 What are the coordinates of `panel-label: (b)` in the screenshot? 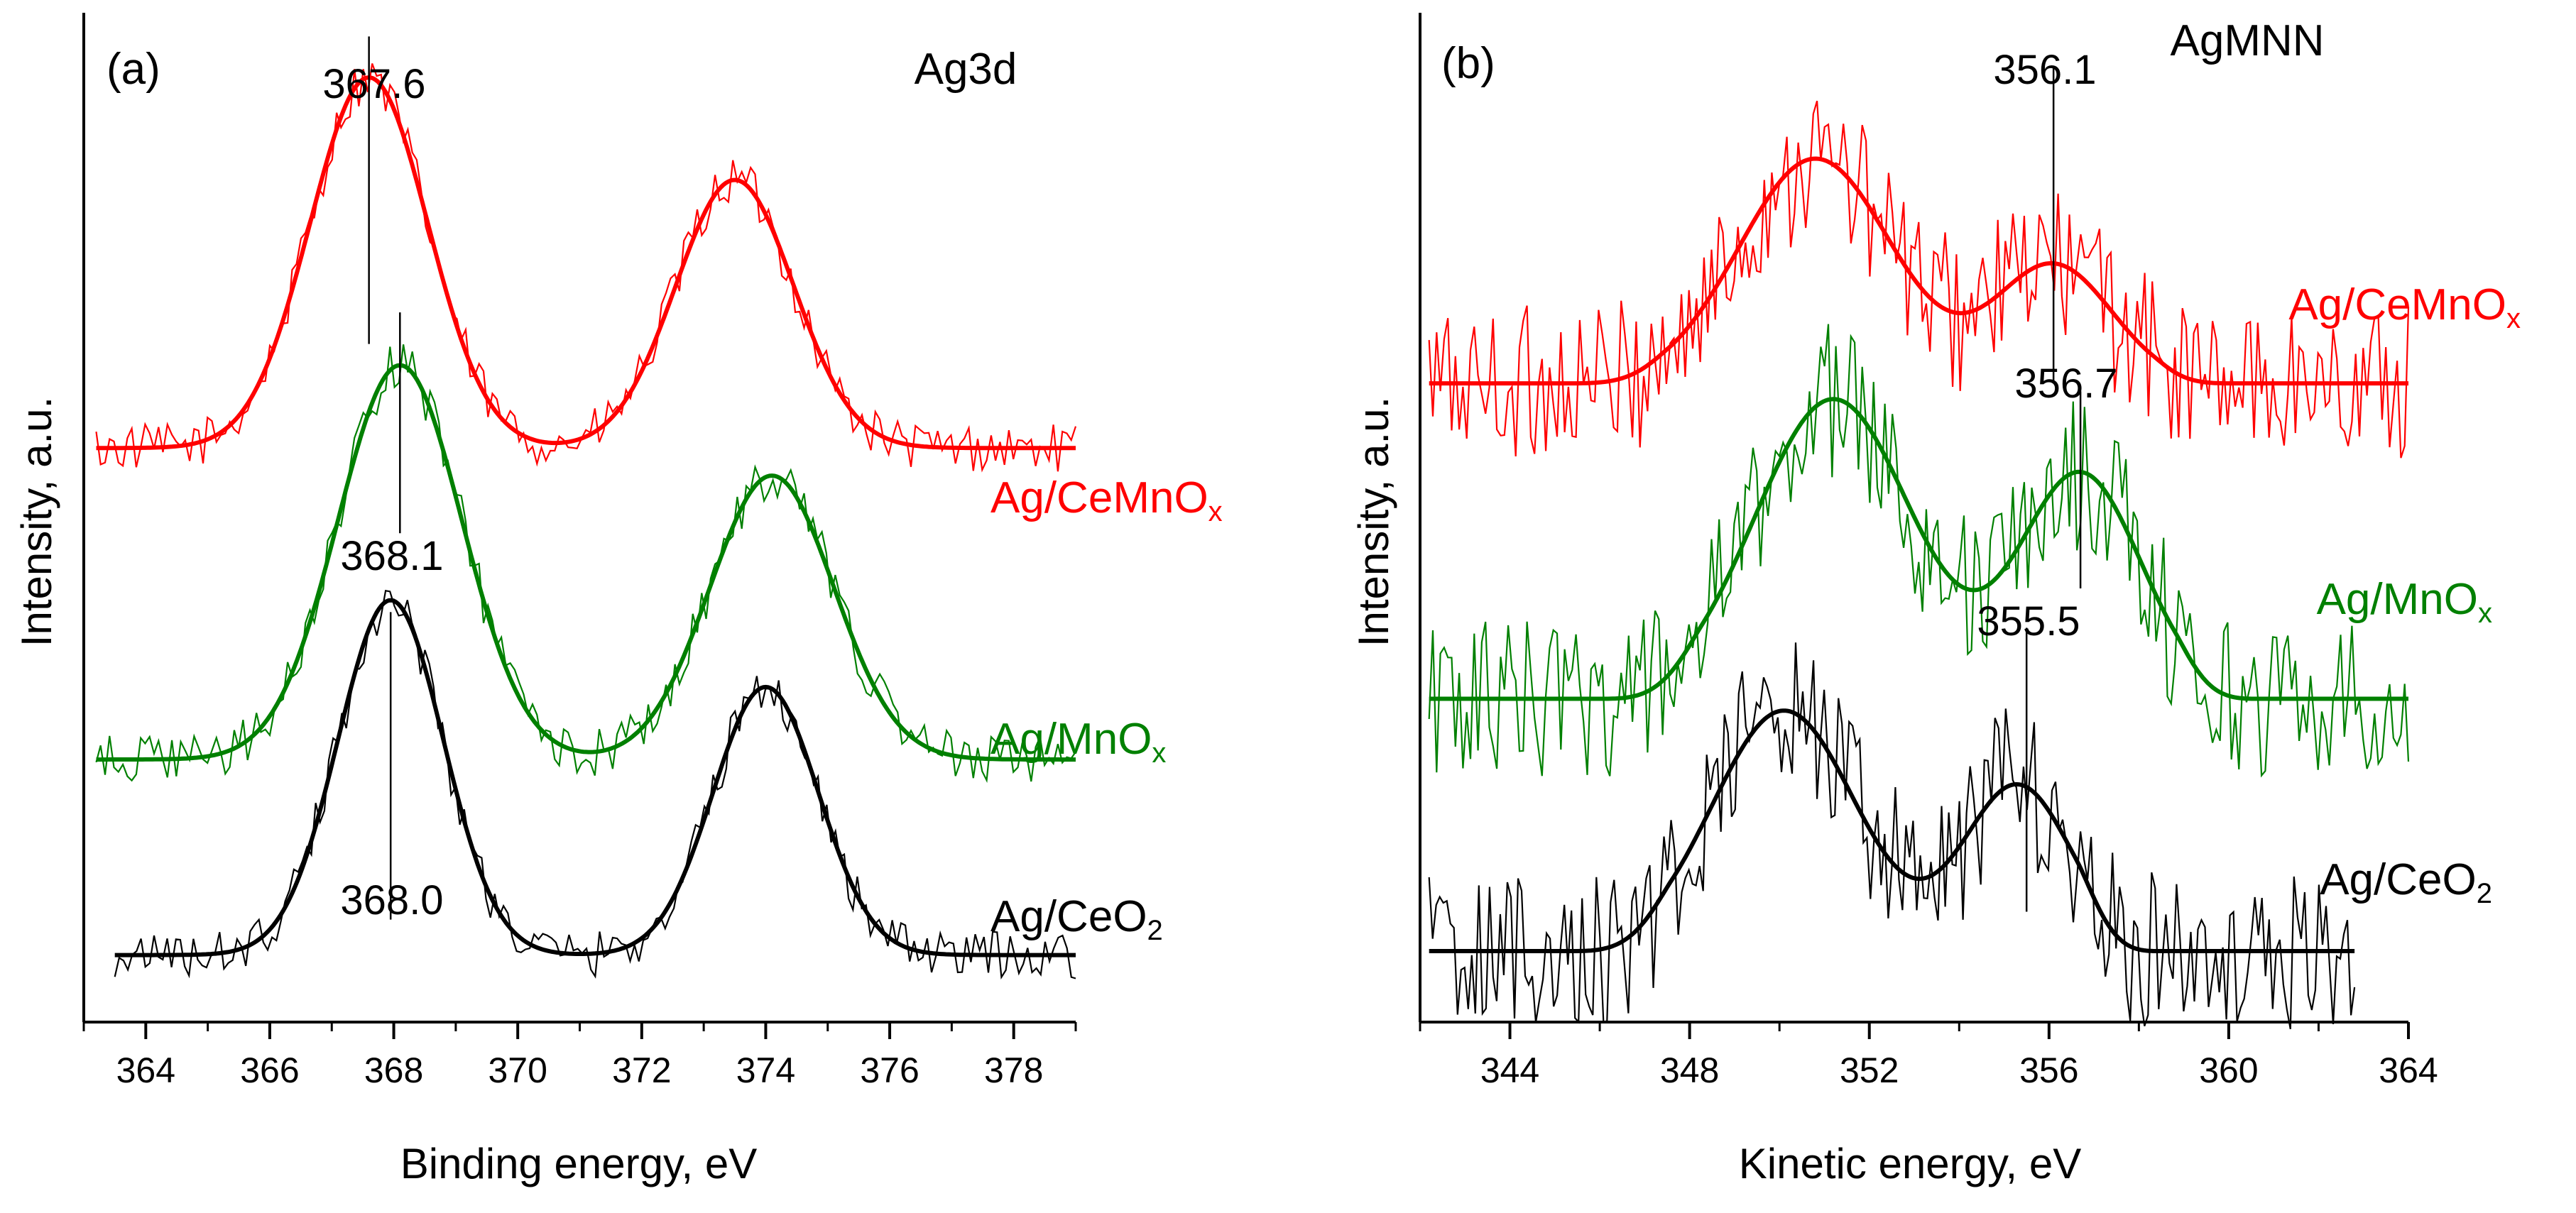 It's located at (1468, 64).